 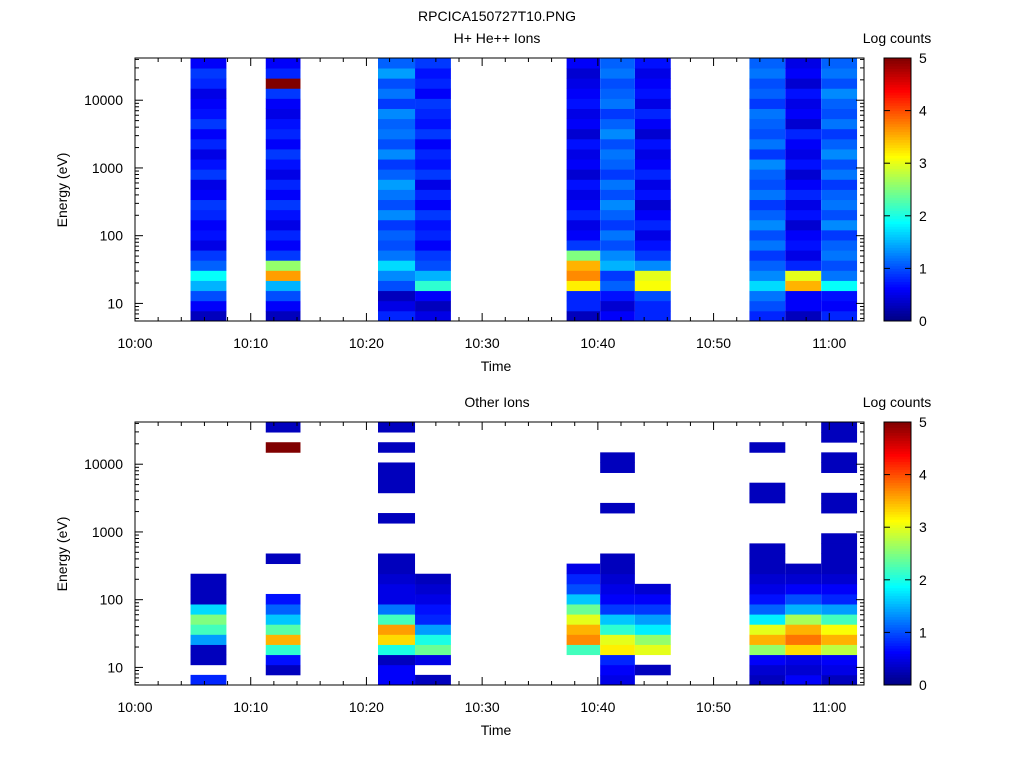 I want to click on colorbar: 0 1 2 3 4 5, so click(x=905, y=553).